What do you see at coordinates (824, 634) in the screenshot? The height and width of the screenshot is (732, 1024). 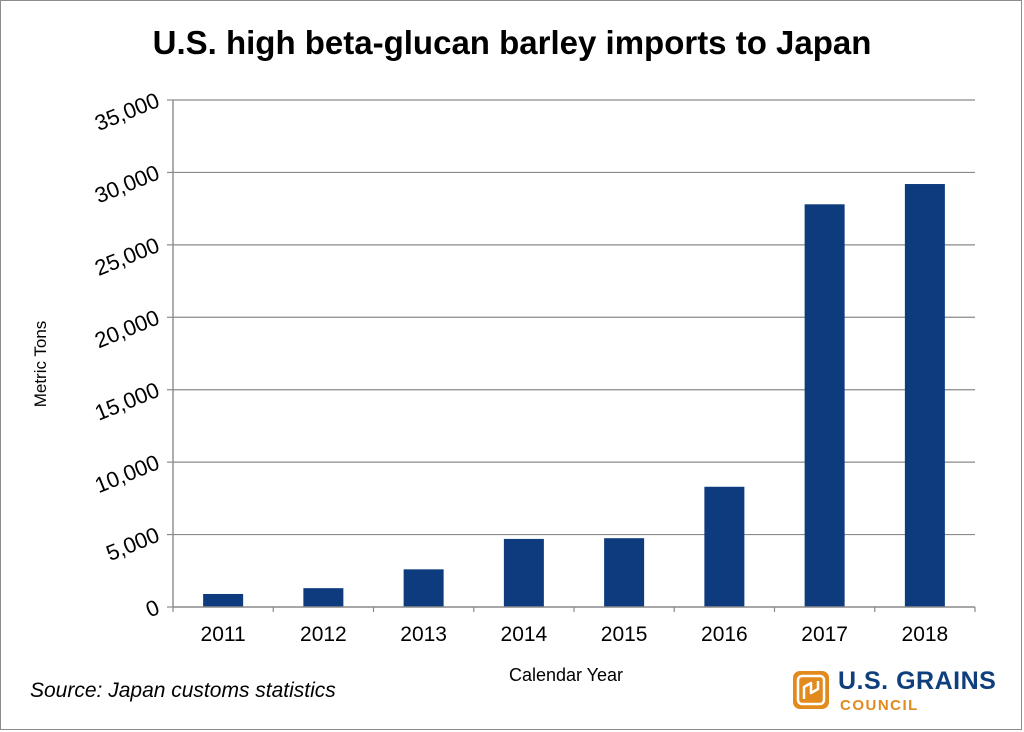 I see `x-tick-label: 2017` at bounding box center [824, 634].